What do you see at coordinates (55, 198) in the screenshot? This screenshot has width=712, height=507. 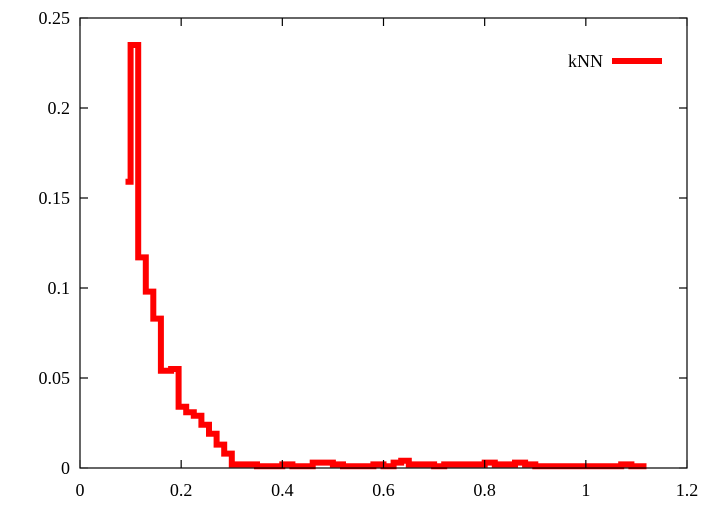 I see `y-tick-label: 0.15` at bounding box center [55, 198].